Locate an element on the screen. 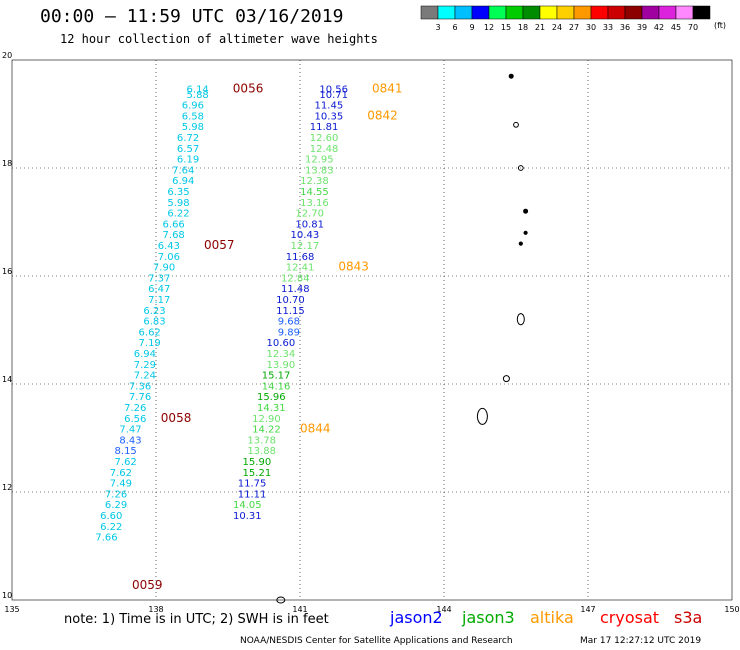  legend-cryosat: cryosat is located at coordinates (630, 617).